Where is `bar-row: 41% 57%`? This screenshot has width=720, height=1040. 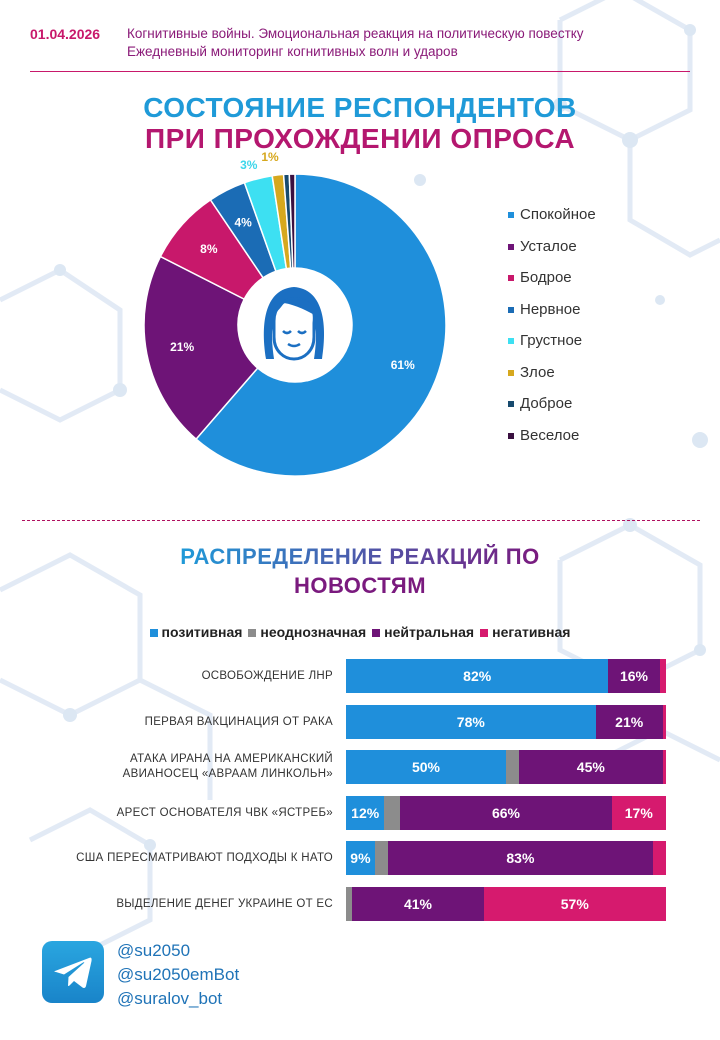
bar-row: 41% 57% is located at coordinates (506, 904).